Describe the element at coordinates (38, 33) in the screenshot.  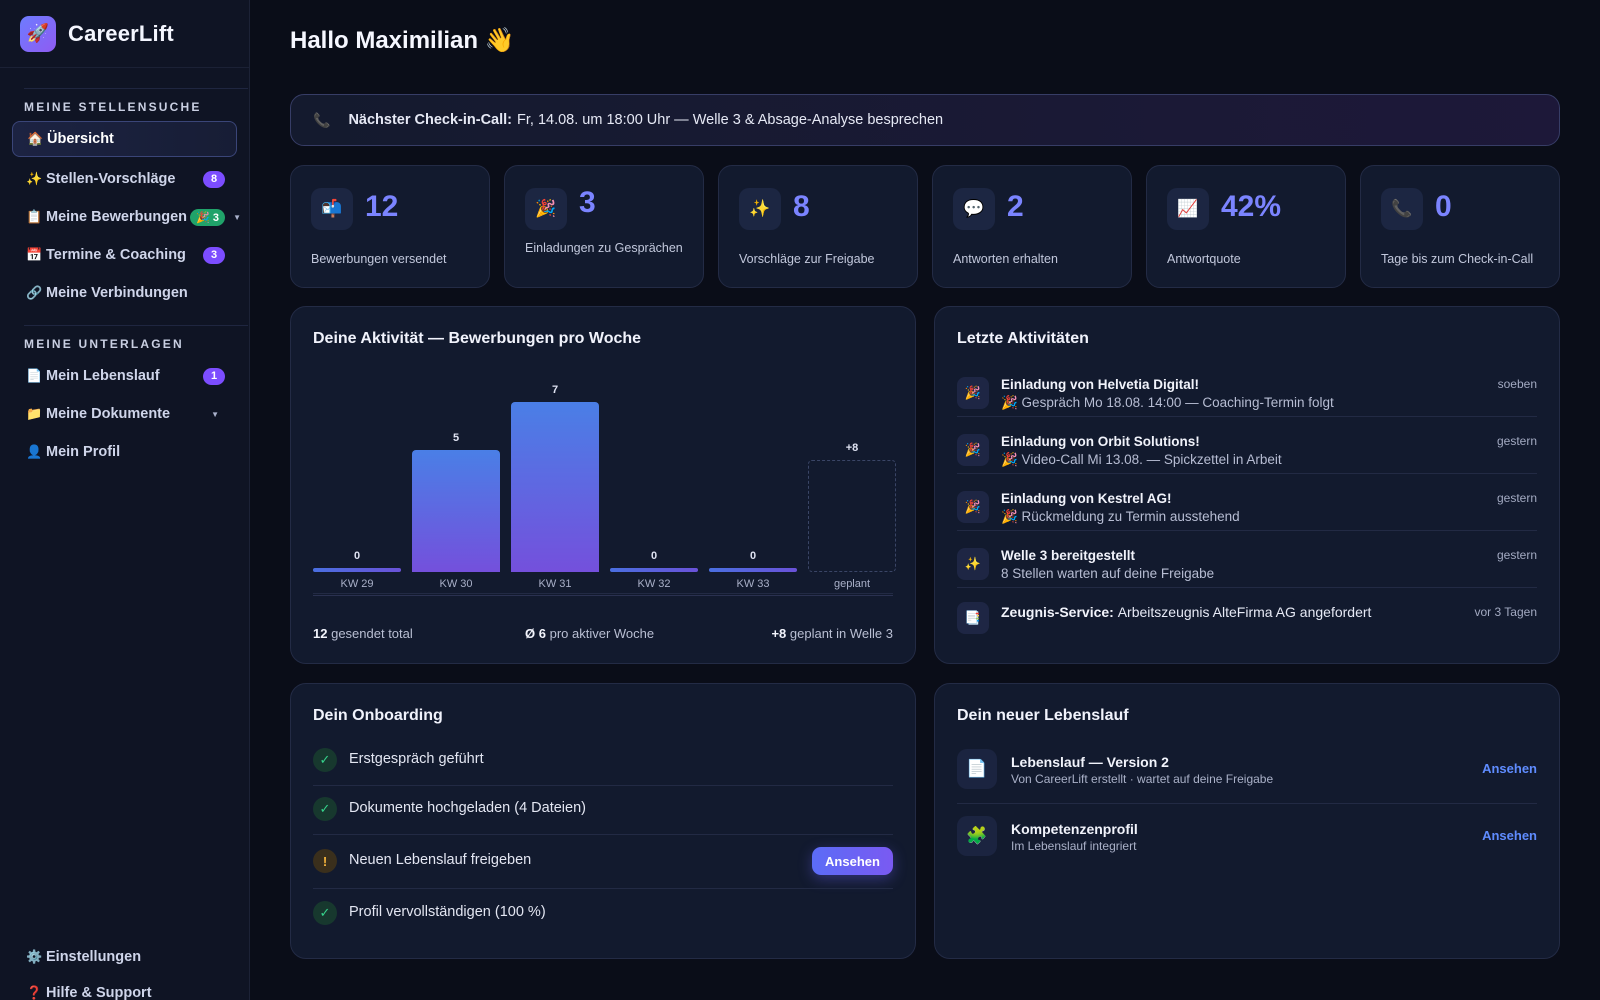
I see `rocket-icon: 🚀` at that location.